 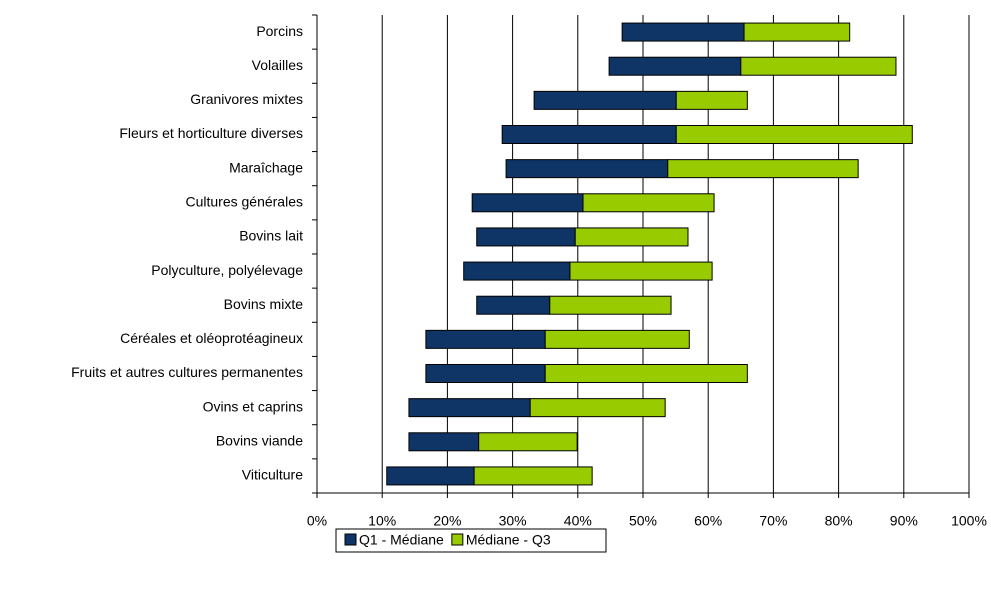 What do you see at coordinates (271, 236) in the screenshot?
I see `y-tick-label: Bovins lait` at bounding box center [271, 236].